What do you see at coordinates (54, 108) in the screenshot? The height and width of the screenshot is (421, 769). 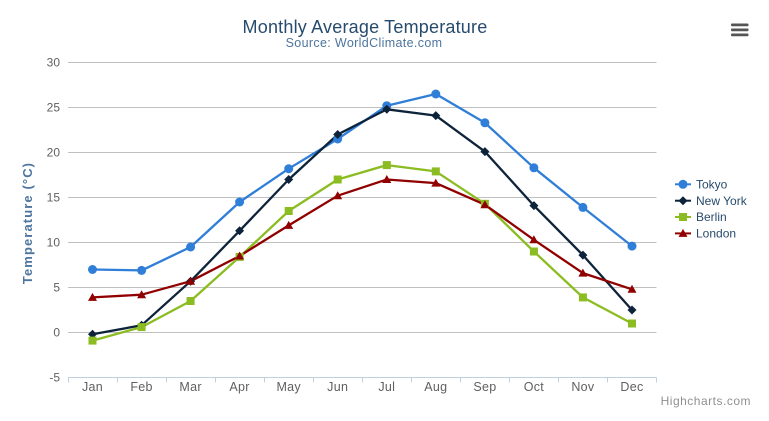 I see `svg-text: 25` at bounding box center [54, 108].